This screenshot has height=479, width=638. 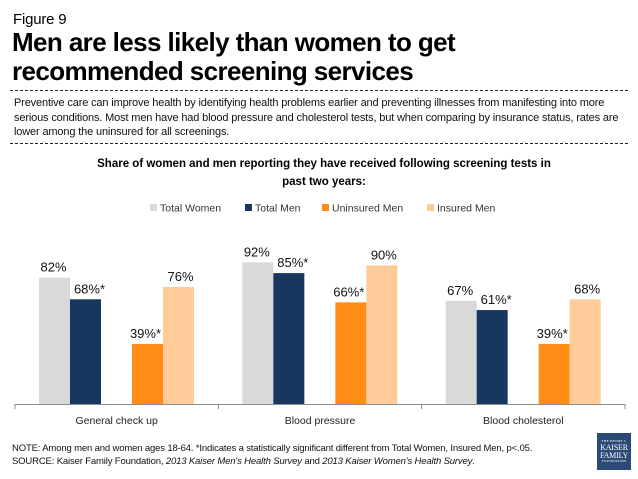 What do you see at coordinates (351, 353) in the screenshot?
I see `bar-blood-pressure-uninsured-men` at bounding box center [351, 353].